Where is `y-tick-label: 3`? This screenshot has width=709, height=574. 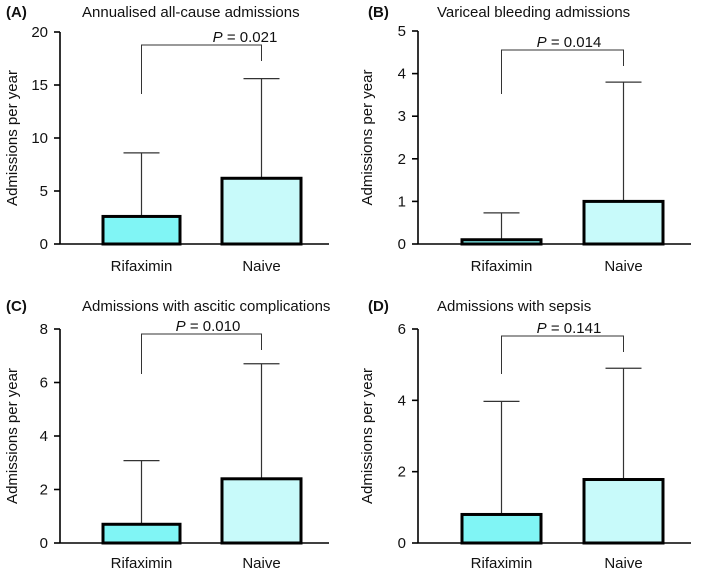 y-tick-label: 3 is located at coordinates (402, 116).